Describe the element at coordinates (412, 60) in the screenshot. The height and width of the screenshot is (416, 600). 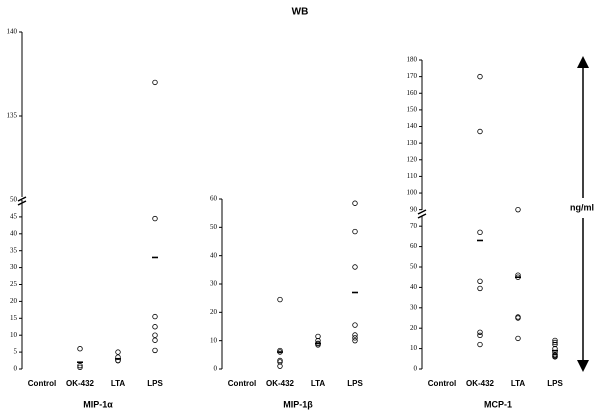
I see `y-tick-label: 180` at that location.